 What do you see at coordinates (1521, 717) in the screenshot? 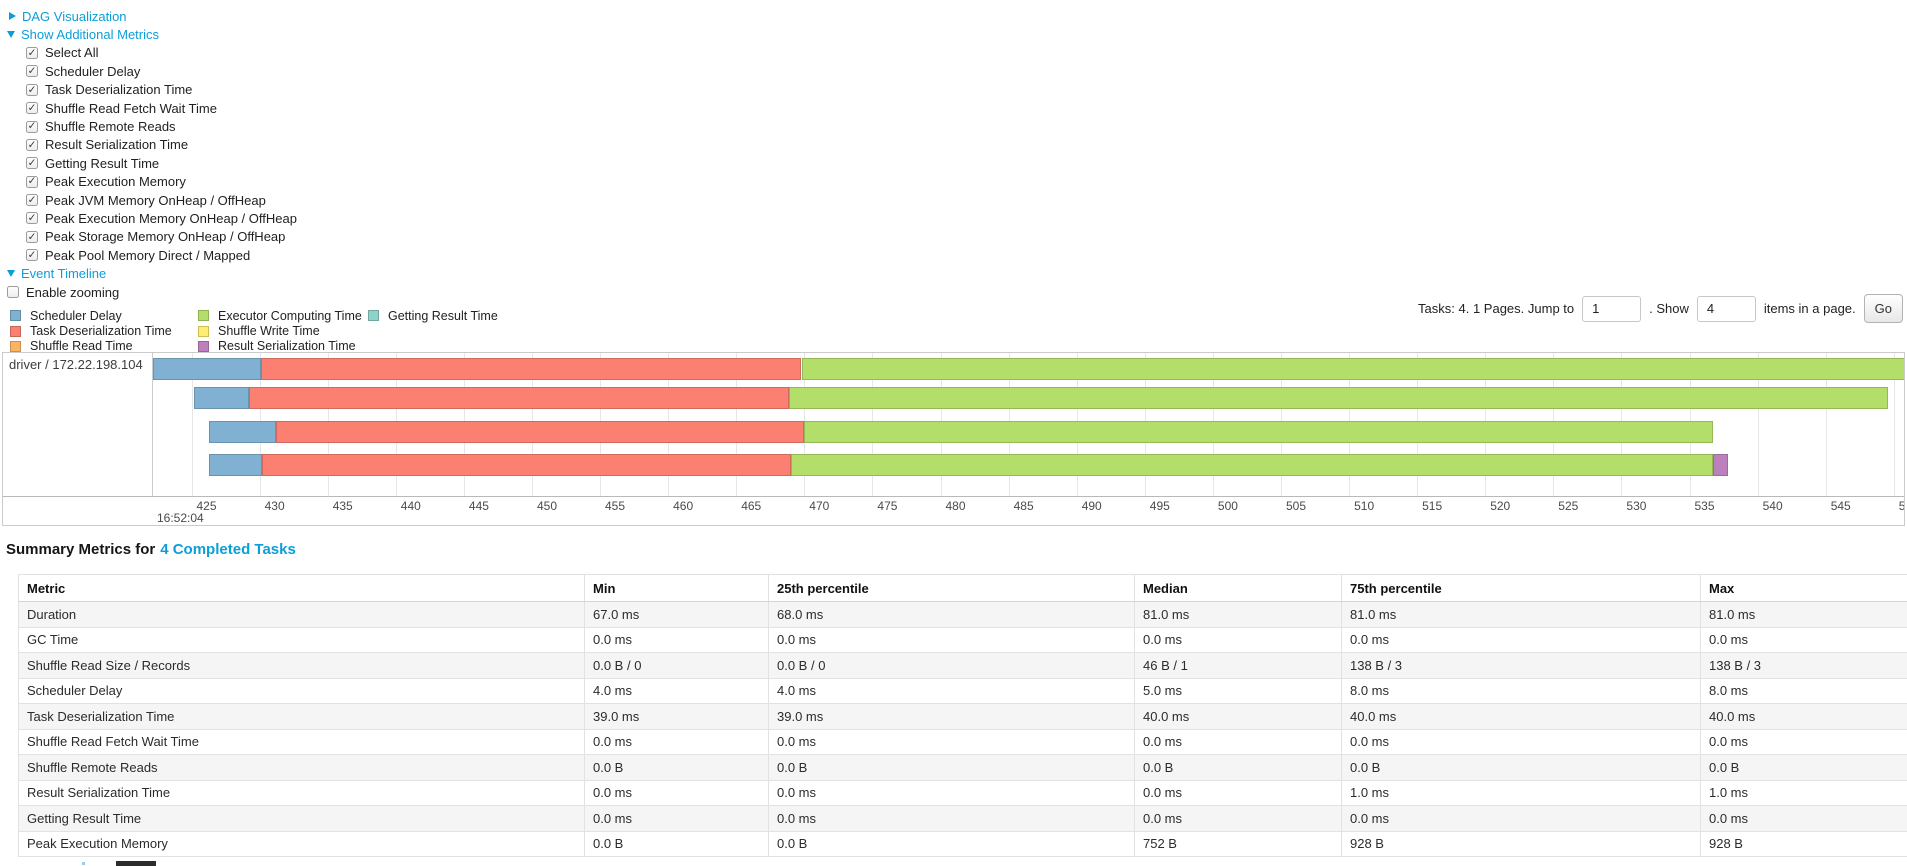
I see `metric-value-cell: 40.0 ms` at bounding box center [1521, 717].